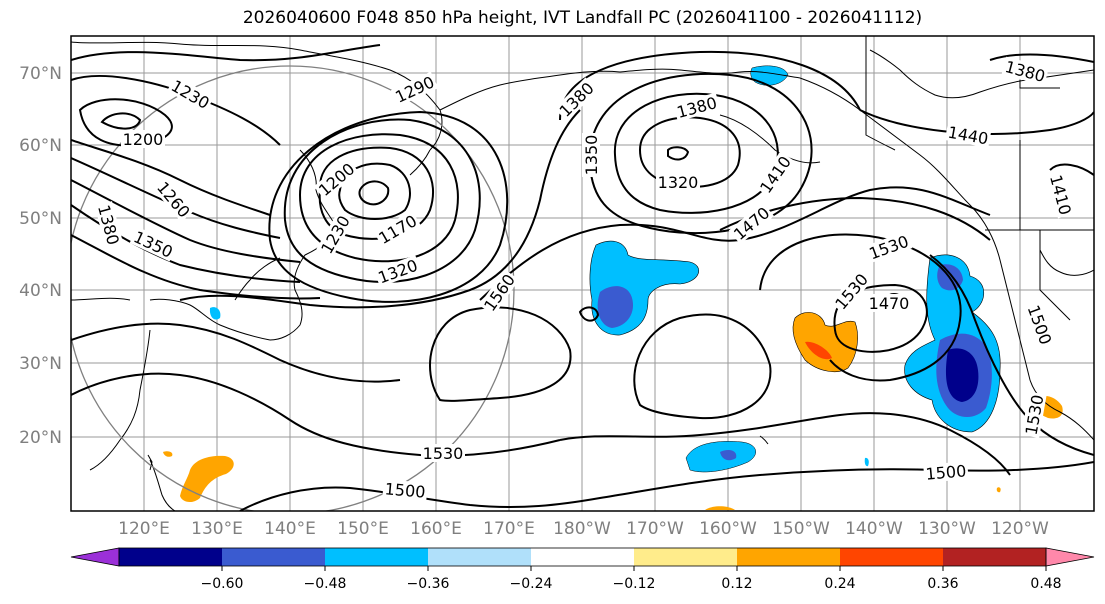  I want to click on colorbar, so click(582, 557).